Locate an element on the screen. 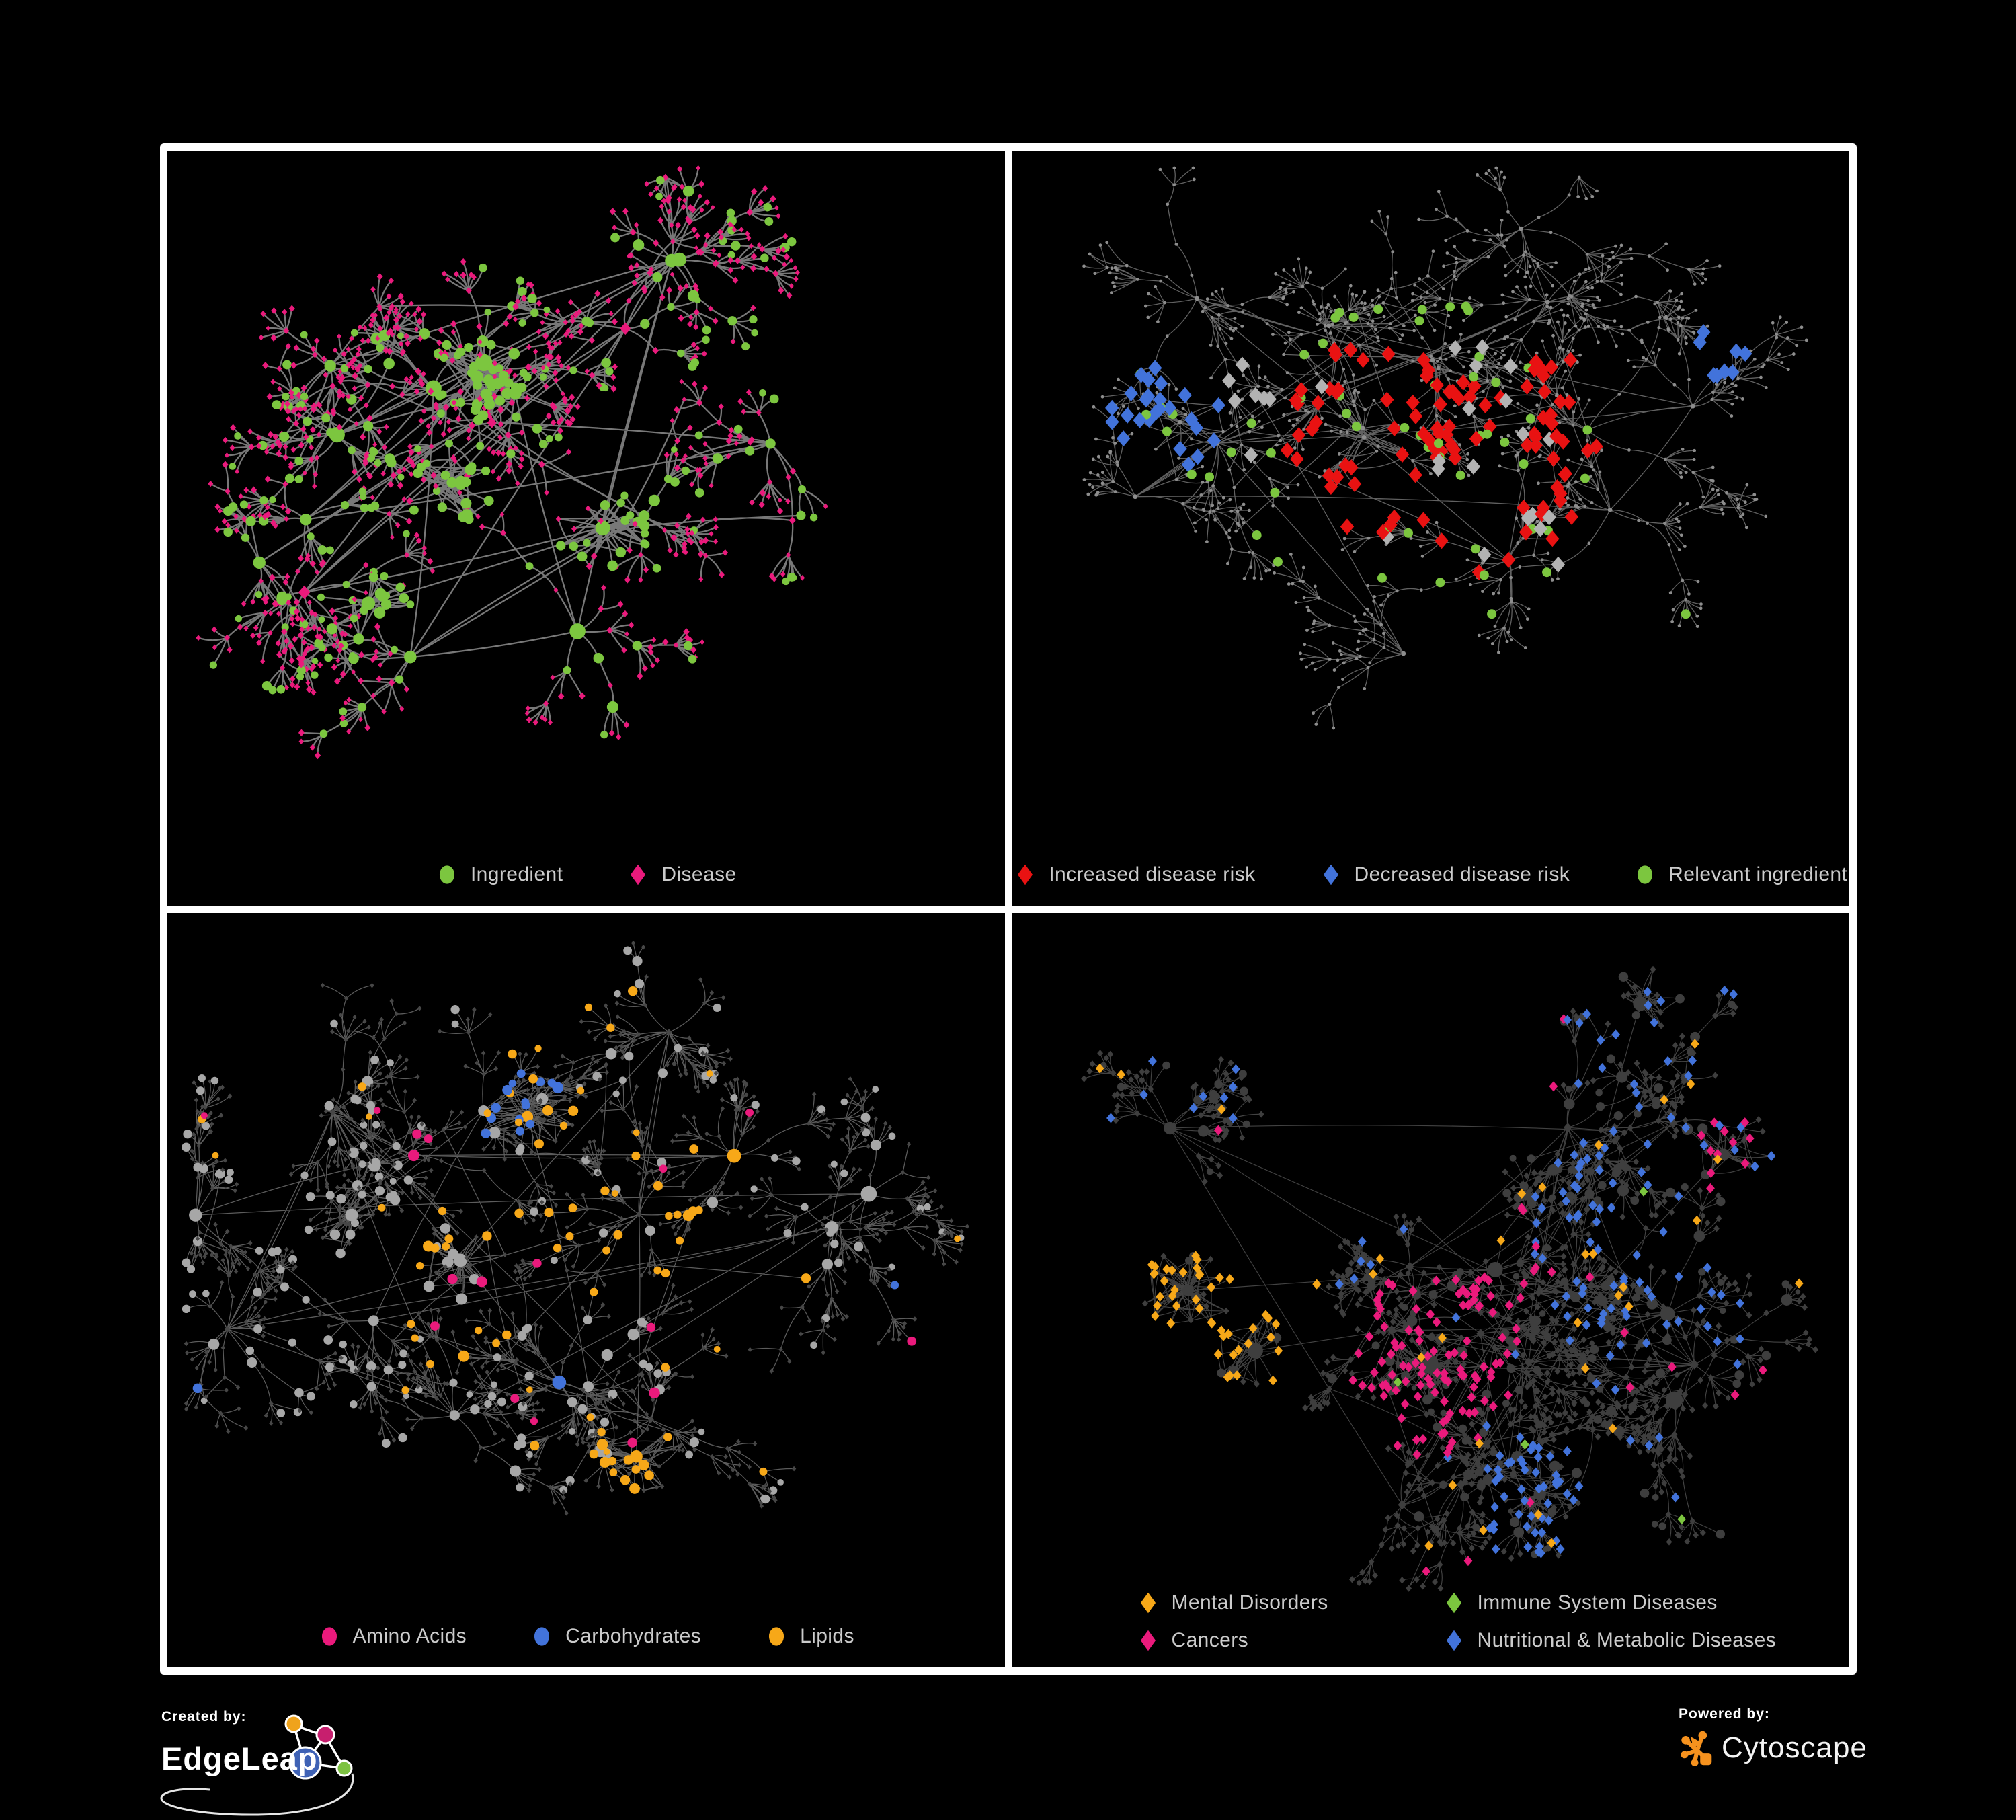 Image resolution: width=2016 pixels, height=1820 pixels. legend-item-lipids: Lipids is located at coordinates (809, 1636).